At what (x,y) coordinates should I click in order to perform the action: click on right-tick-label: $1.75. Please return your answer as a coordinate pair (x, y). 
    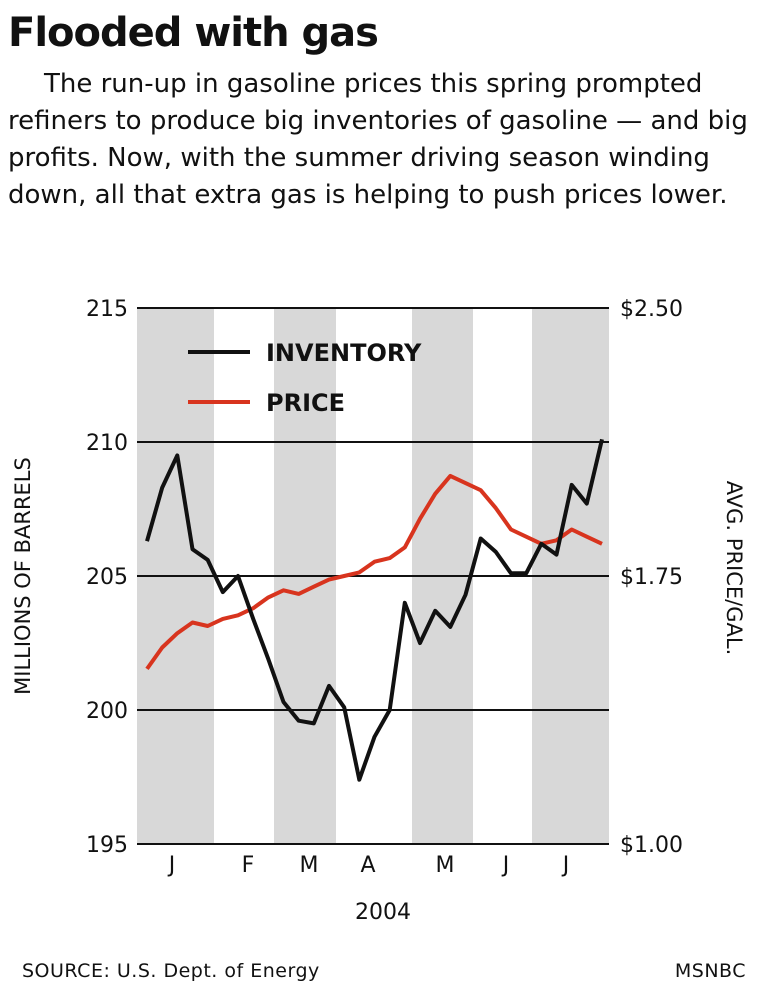
    Looking at the image, I should click on (651, 577).